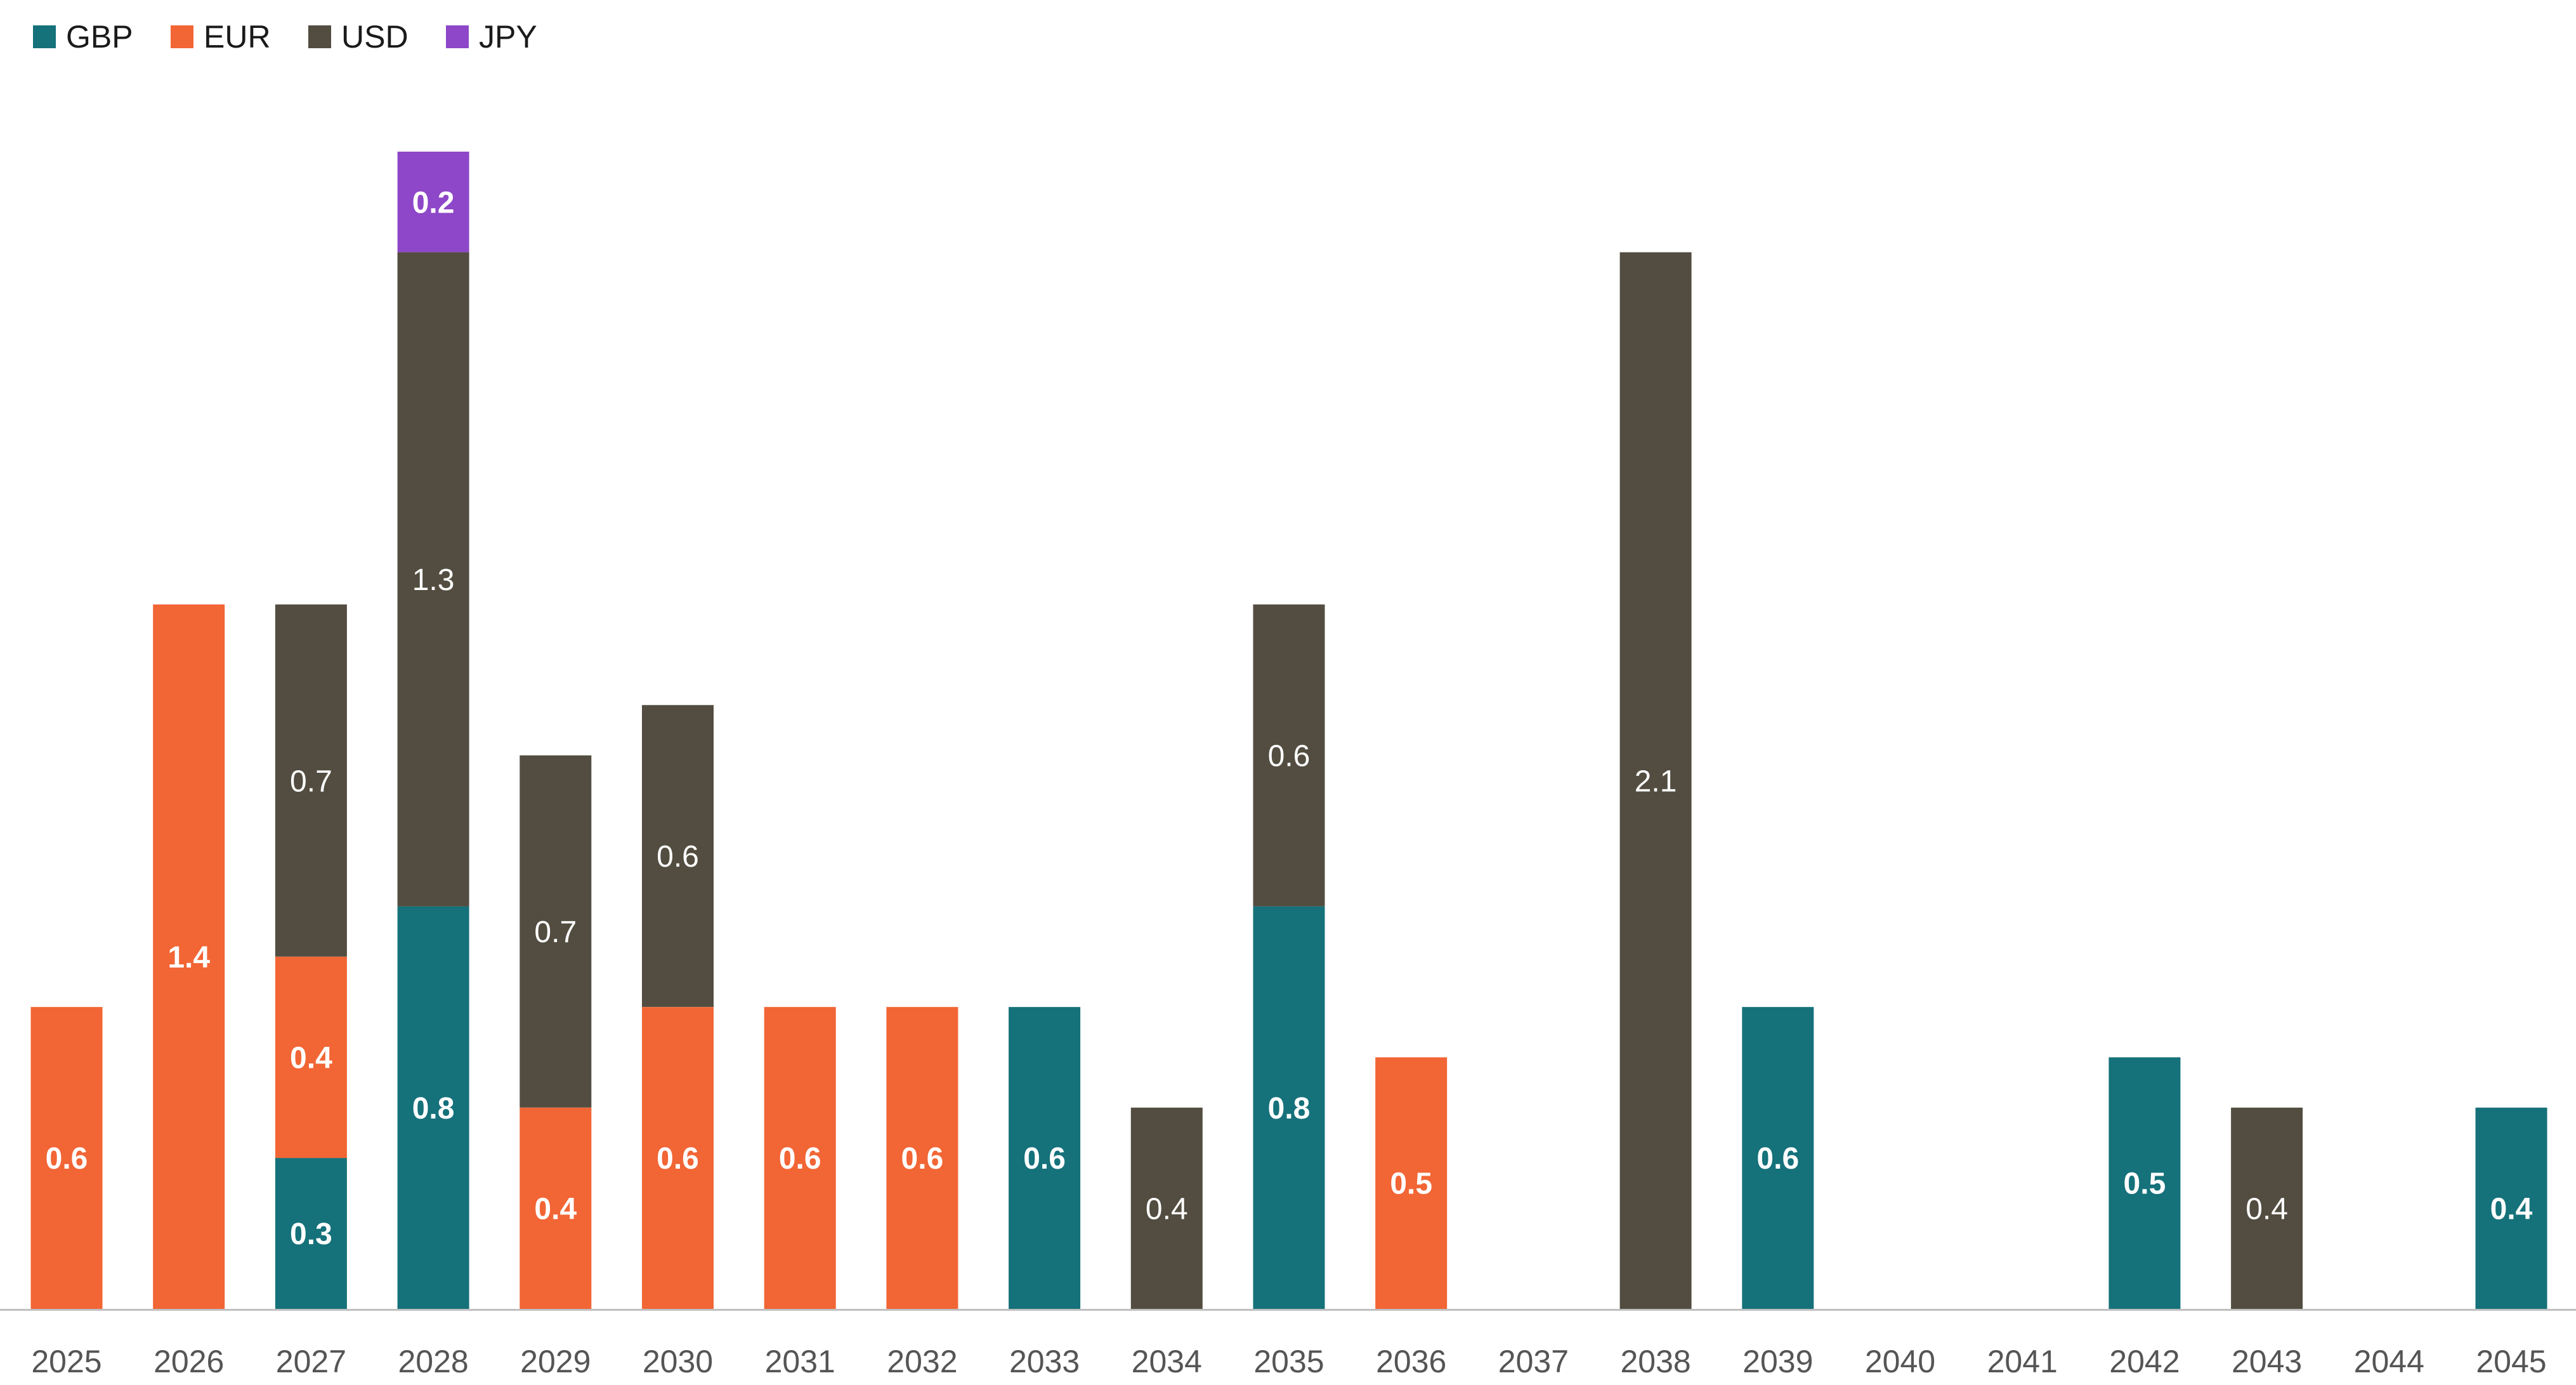 The image size is (2576, 1385). I want to click on data-label-gbp-2028: 0.8, so click(434, 1109).